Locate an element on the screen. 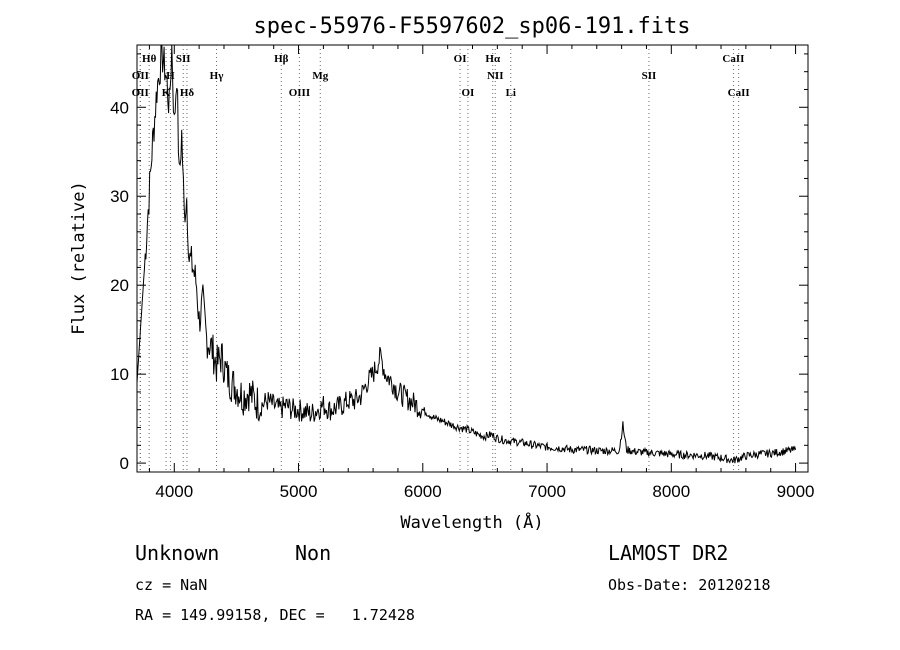 This screenshot has width=900, height=650. spectral-line-label: Hθ is located at coordinates (149, 59).